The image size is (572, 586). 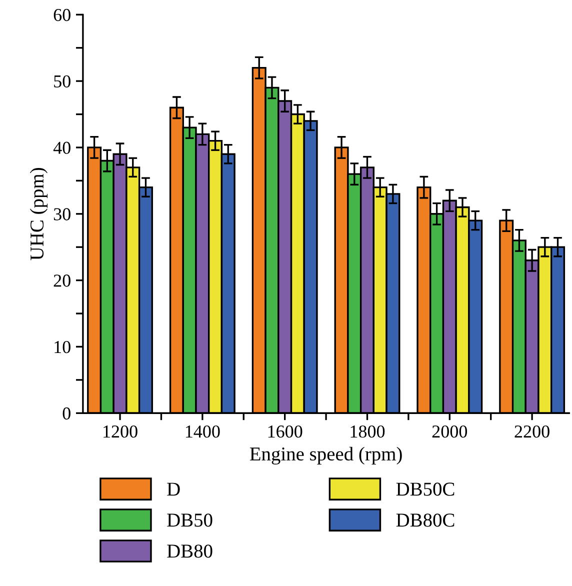 What do you see at coordinates (61, 148) in the screenshot?
I see `y-tick-label: 40` at bounding box center [61, 148].